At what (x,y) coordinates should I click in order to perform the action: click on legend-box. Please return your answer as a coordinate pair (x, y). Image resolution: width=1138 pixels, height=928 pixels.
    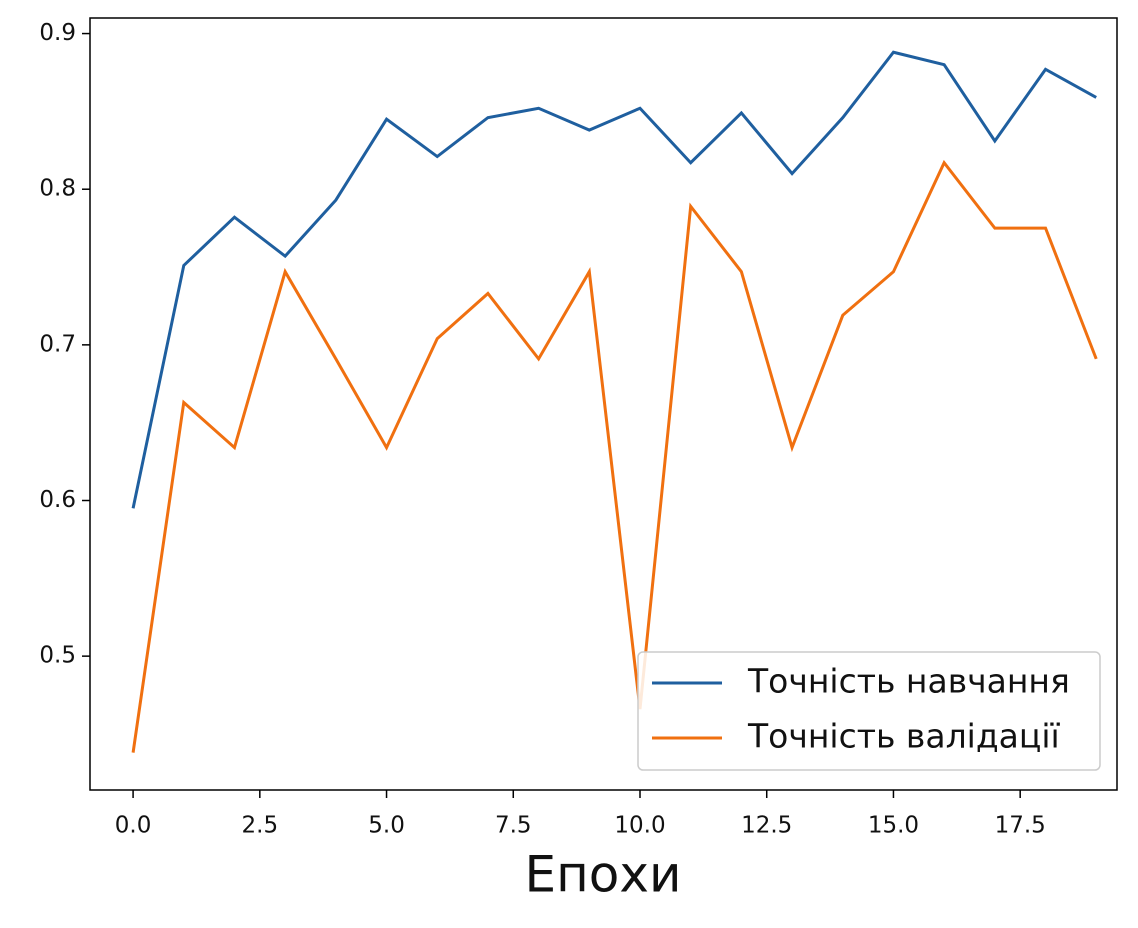
    Looking at the image, I should click on (869, 711).